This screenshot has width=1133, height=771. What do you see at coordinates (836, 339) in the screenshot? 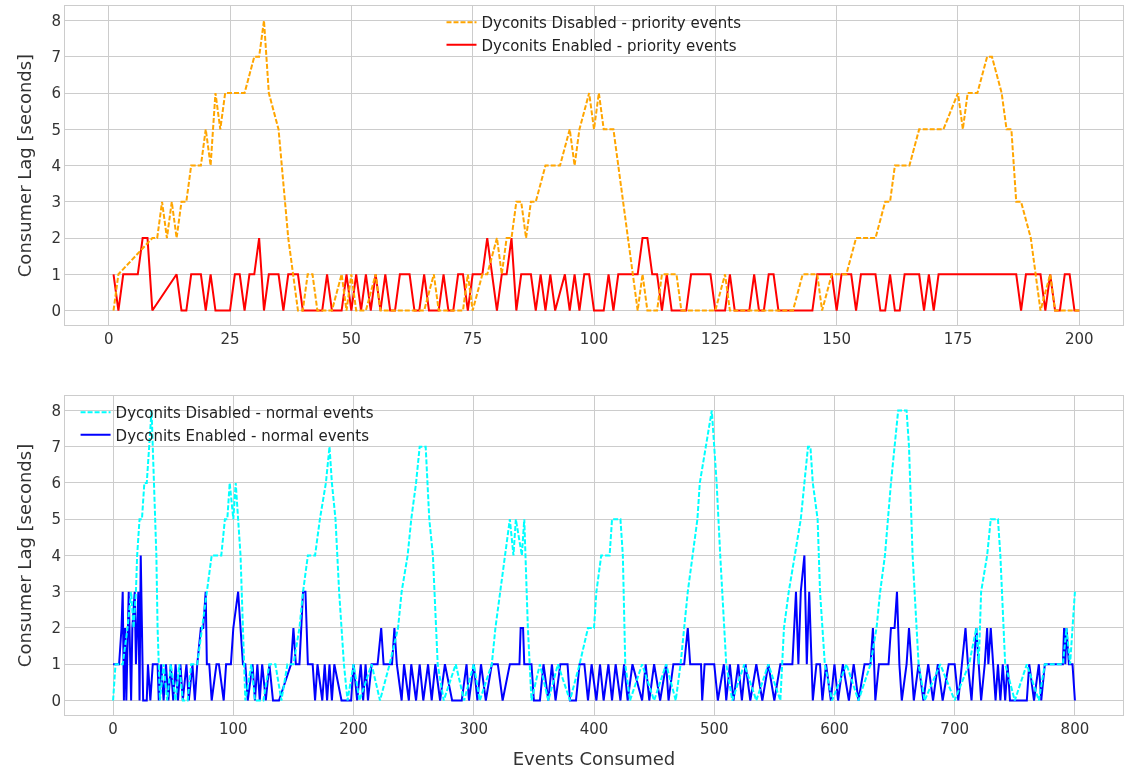
I see `x-tick-label: 150` at bounding box center [836, 339].